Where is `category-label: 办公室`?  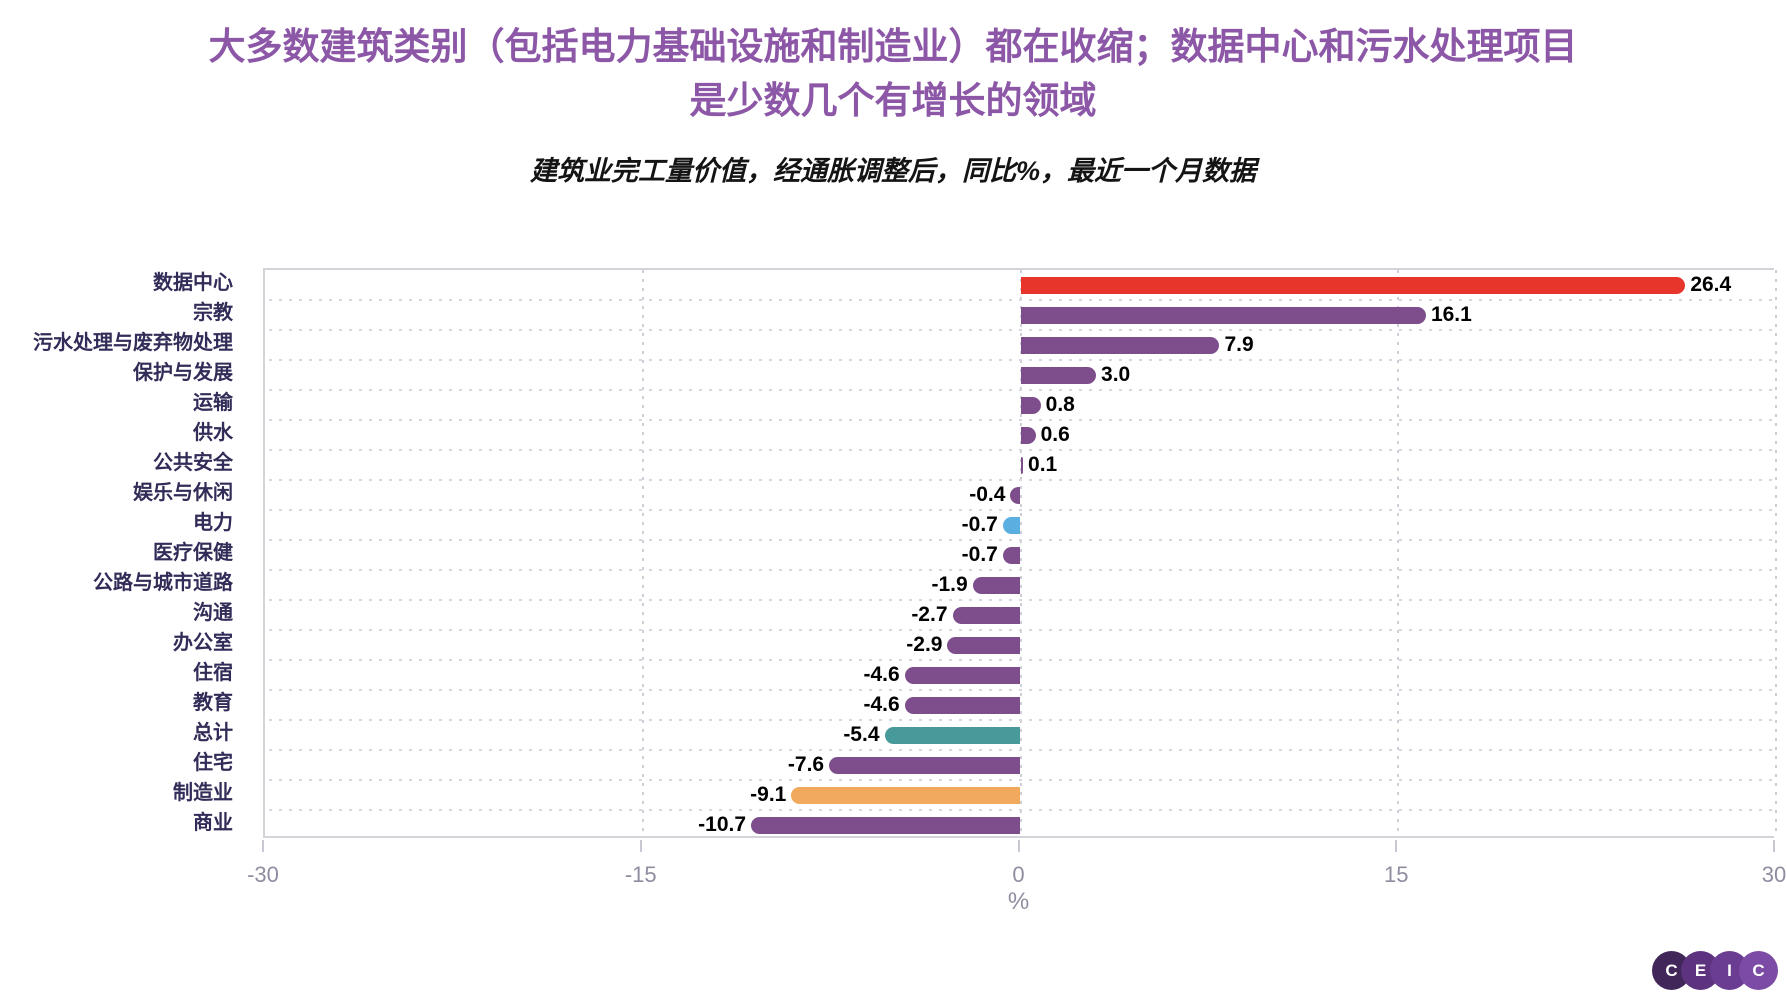
category-label: 办公室 is located at coordinates (203, 643).